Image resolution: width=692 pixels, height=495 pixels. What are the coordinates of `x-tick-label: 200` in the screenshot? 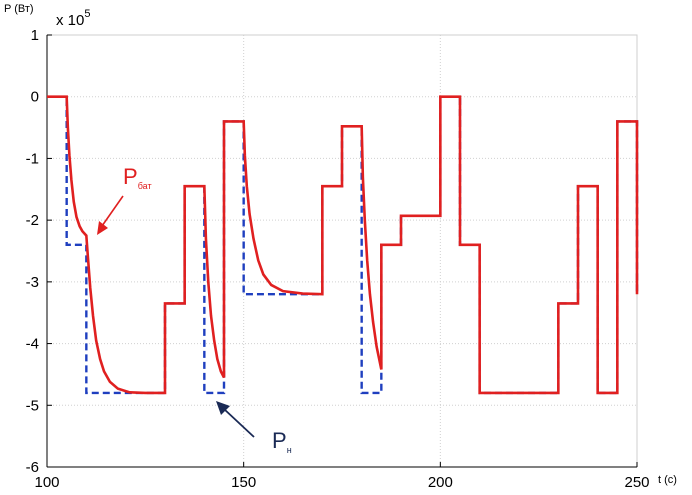 It's located at (440, 482).